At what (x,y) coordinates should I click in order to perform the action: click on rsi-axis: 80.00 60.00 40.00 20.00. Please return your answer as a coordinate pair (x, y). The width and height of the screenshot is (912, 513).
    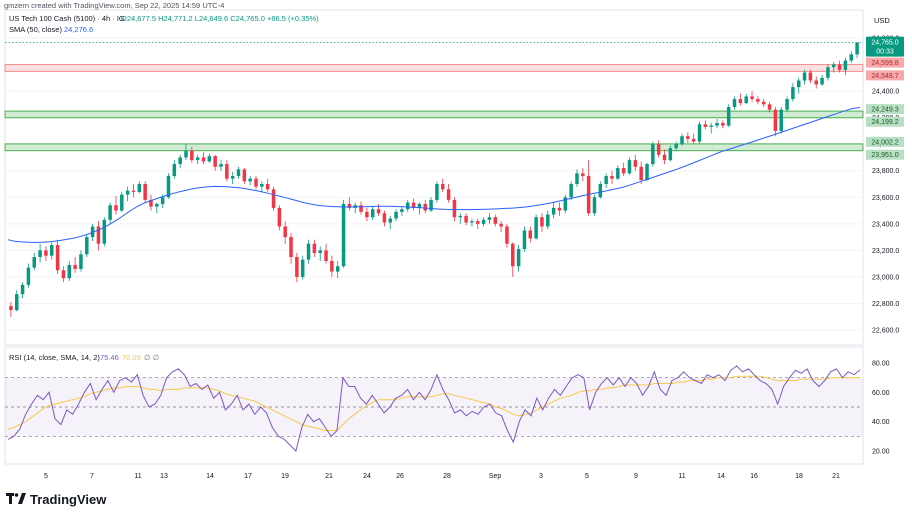
    Looking at the image, I should click on (881, 408).